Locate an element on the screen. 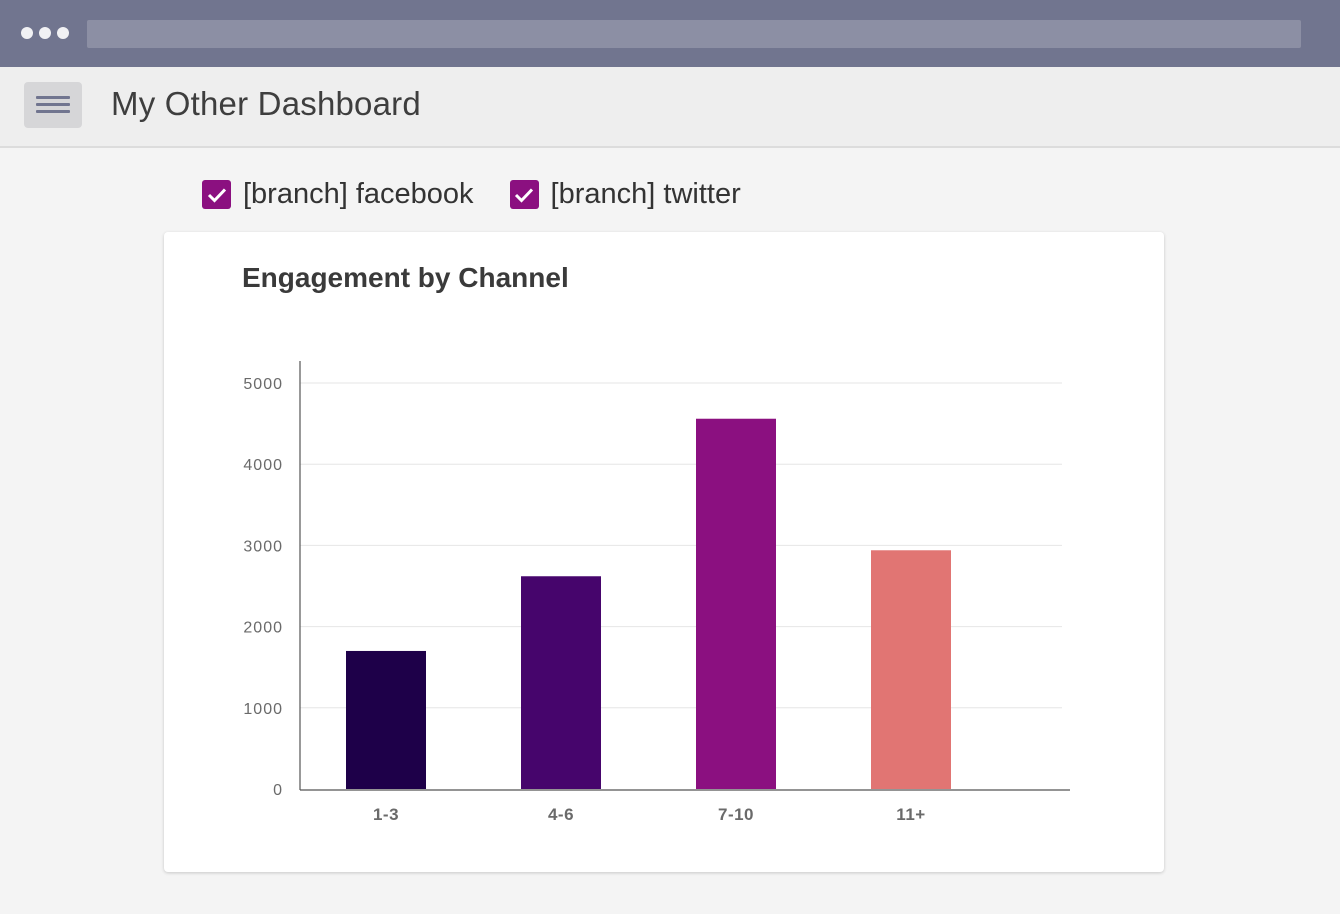 The width and height of the screenshot is (1340, 914). window-controls is located at coordinates (45, 33).